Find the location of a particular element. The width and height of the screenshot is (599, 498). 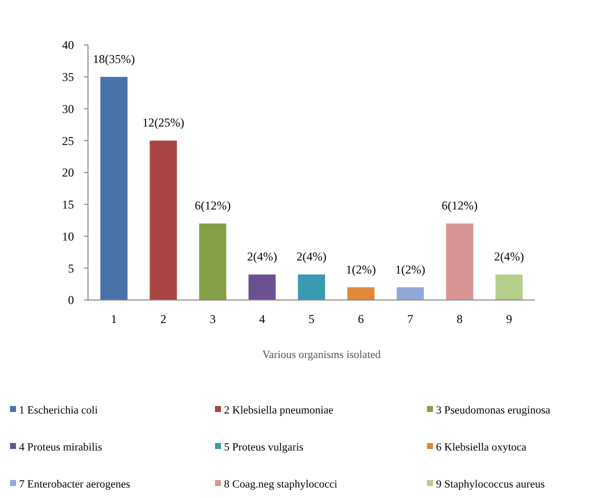

x-tick-label: 8 is located at coordinates (459, 319).